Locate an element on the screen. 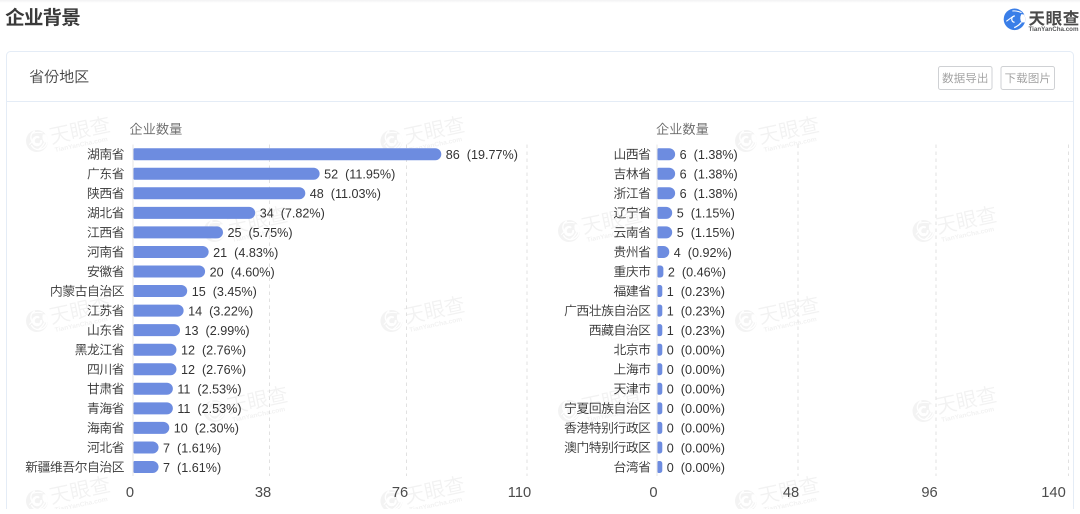 The image size is (1080, 514). svg-text: 15 (3.45%) is located at coordinates (224, 292).